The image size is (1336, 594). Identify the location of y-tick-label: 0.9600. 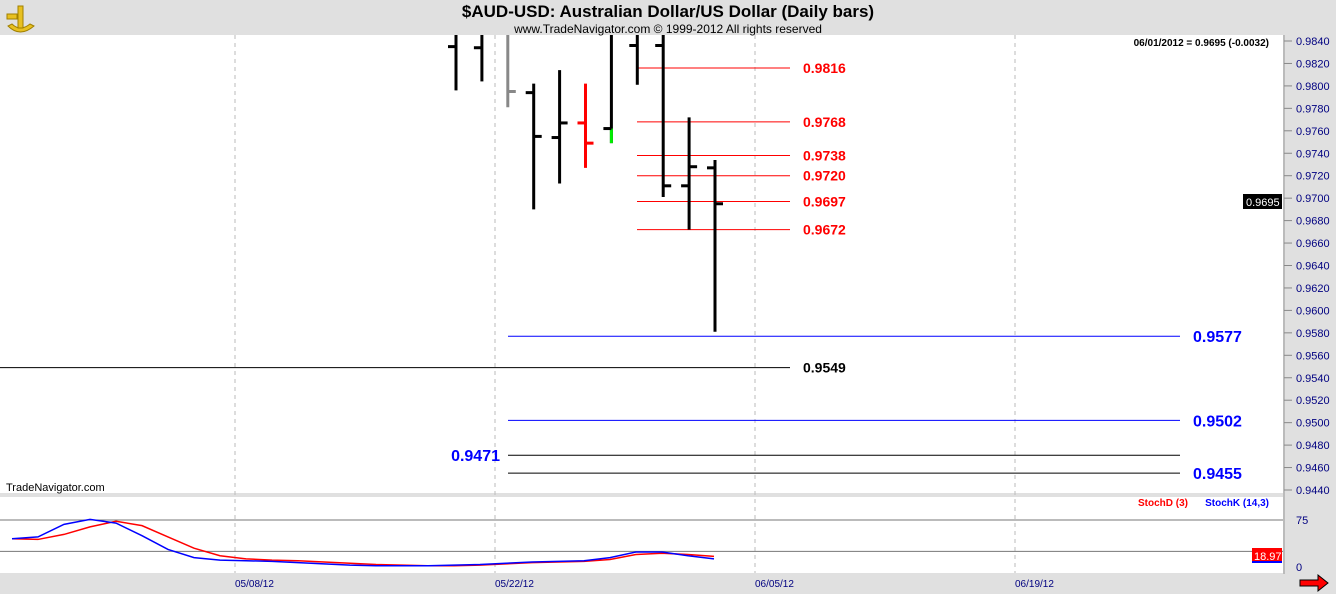
(1313, 311).